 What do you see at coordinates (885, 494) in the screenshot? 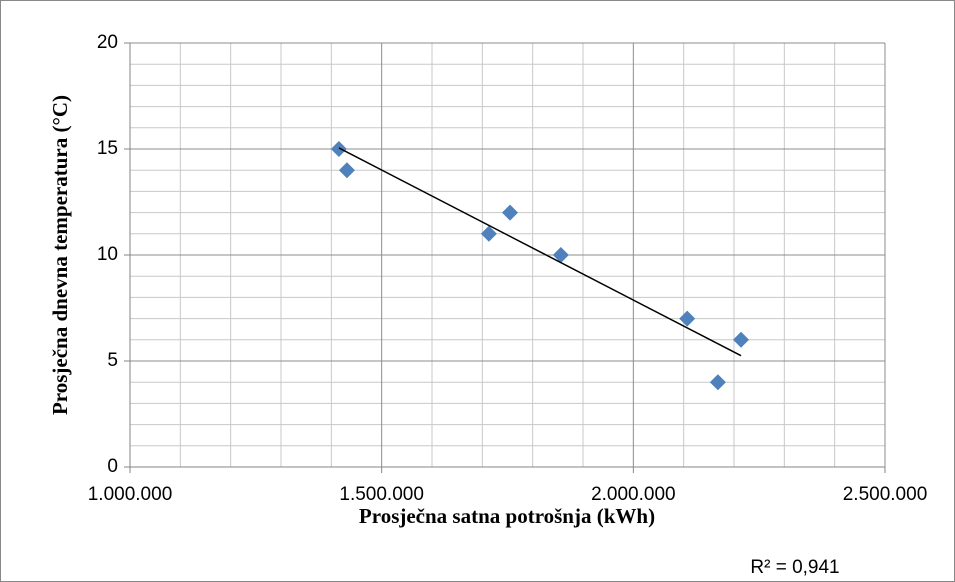
I see `x-tick-label: 2.500.000` at bounding box center [885, 494].